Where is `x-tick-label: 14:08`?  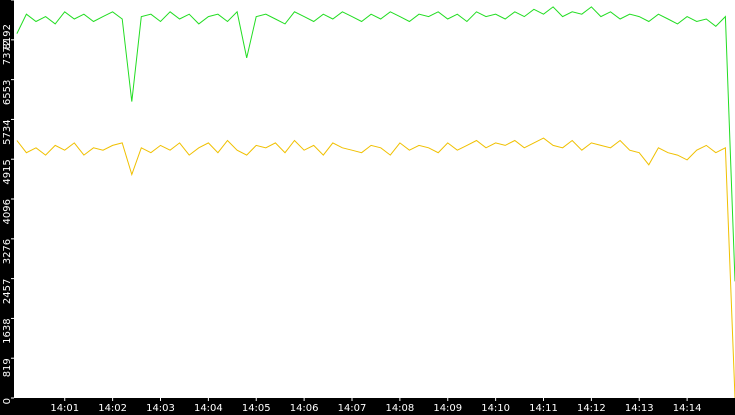 x-tick-label: 14:08 is located at coordinates (399, 408).